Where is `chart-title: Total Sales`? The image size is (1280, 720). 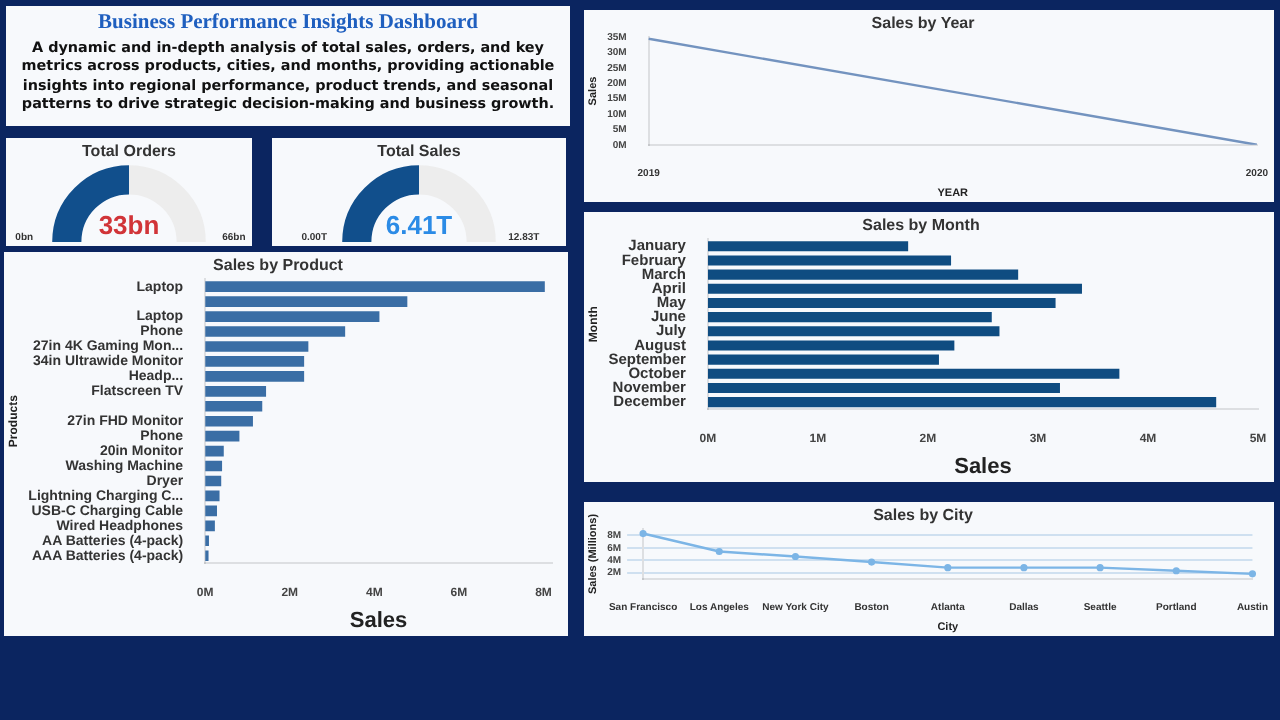
chart-title: Total Sales is located at coordinates (419, 151).